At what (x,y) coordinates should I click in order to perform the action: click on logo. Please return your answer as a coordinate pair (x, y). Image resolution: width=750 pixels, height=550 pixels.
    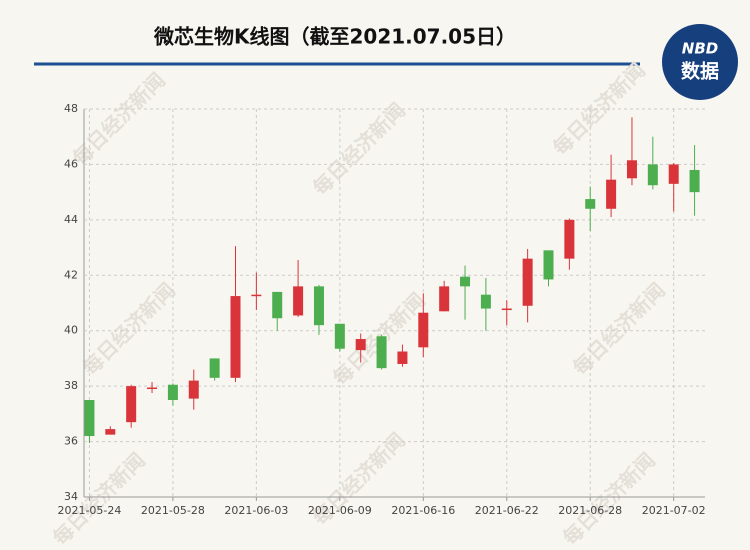
    Looking at the image, I should click on (700, 62).